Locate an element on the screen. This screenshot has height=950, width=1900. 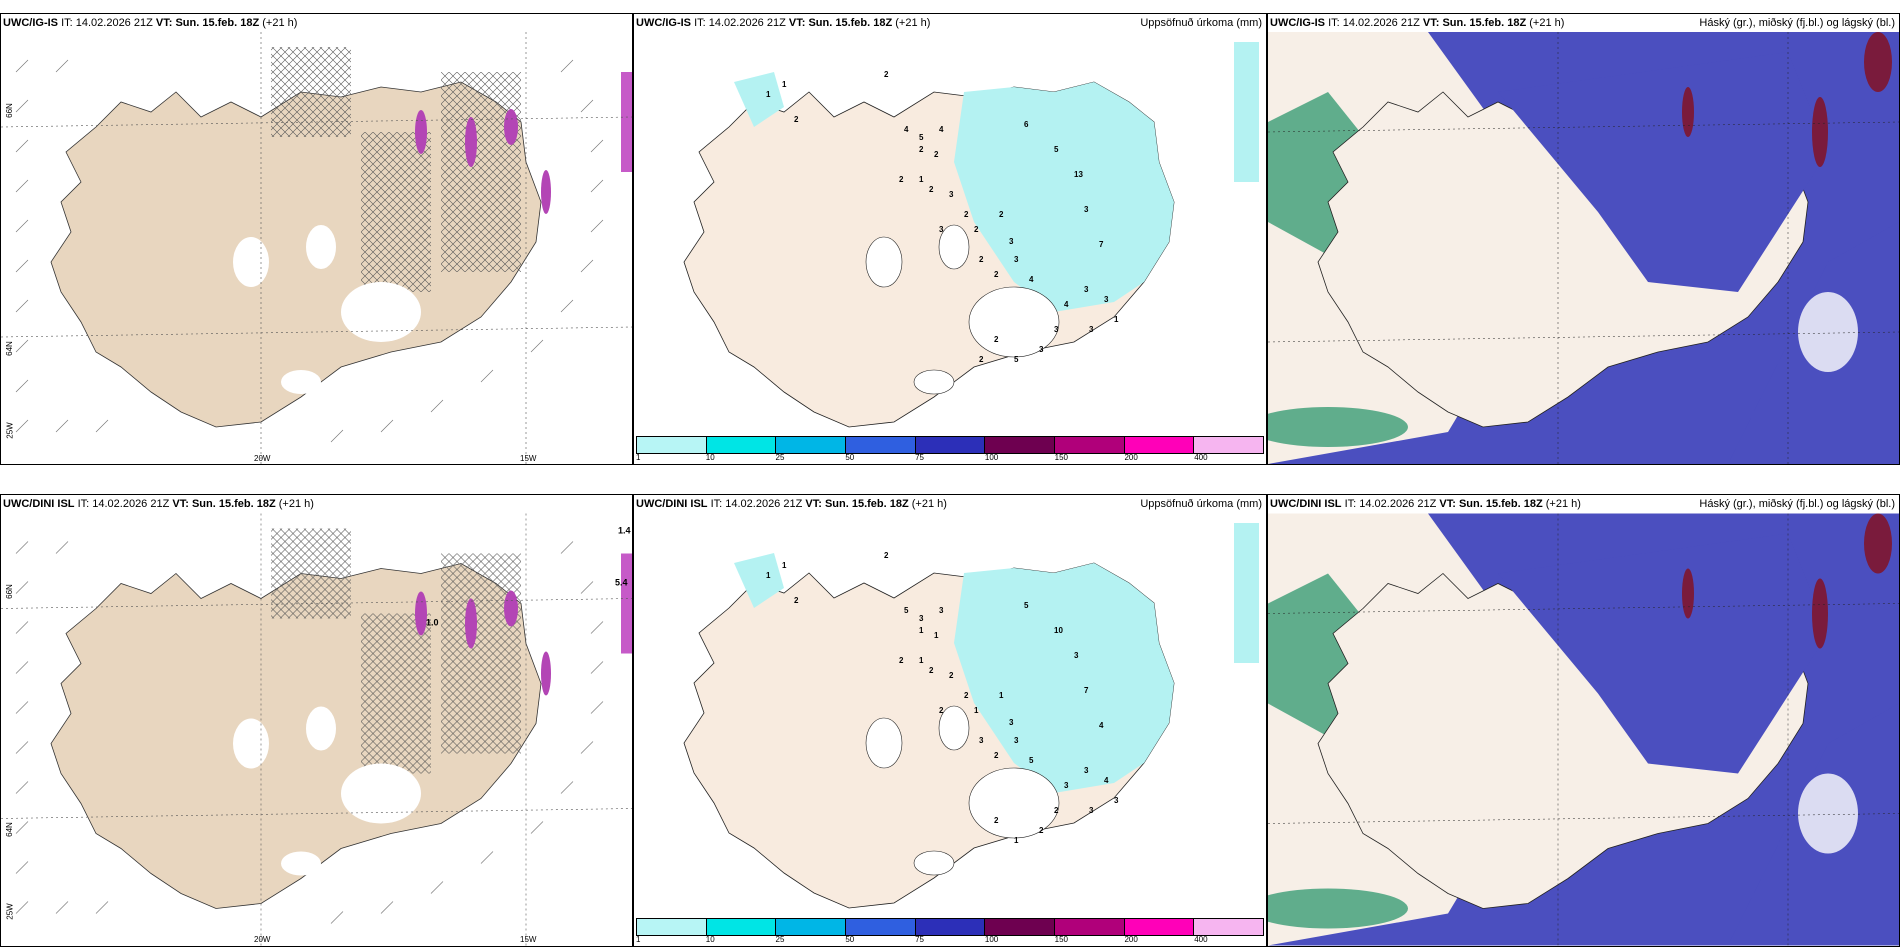
lon-label-20: 20W is located at coordinates (262, 939).